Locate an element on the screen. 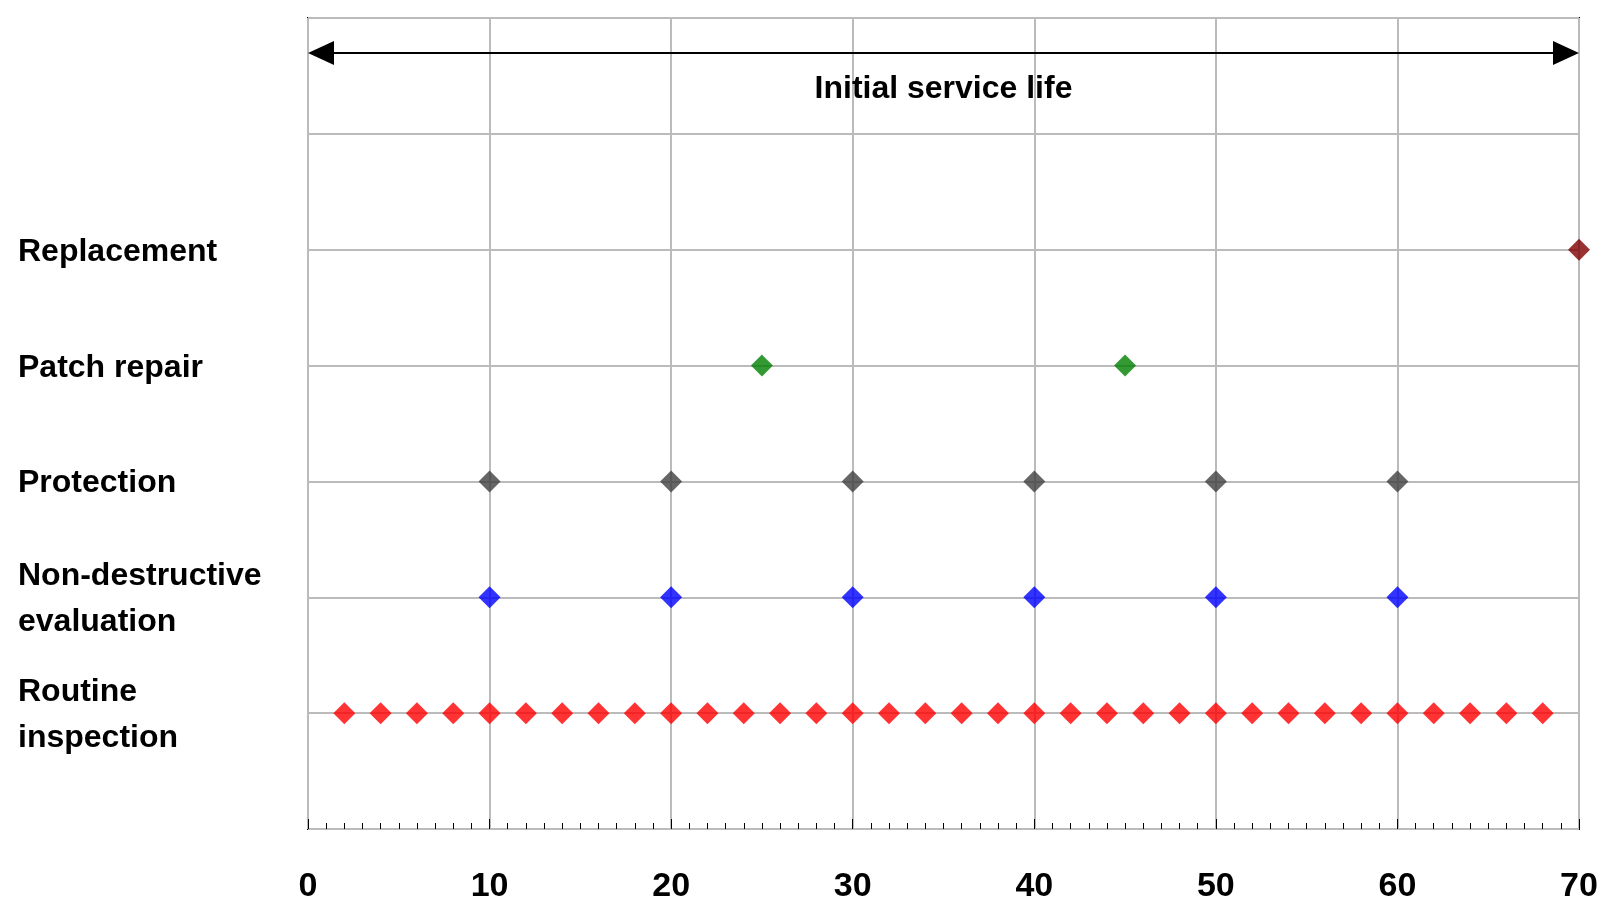 This screenshot has height=909, width=1615. x-tick-label: 50 is located at coordinates (1215, 884).